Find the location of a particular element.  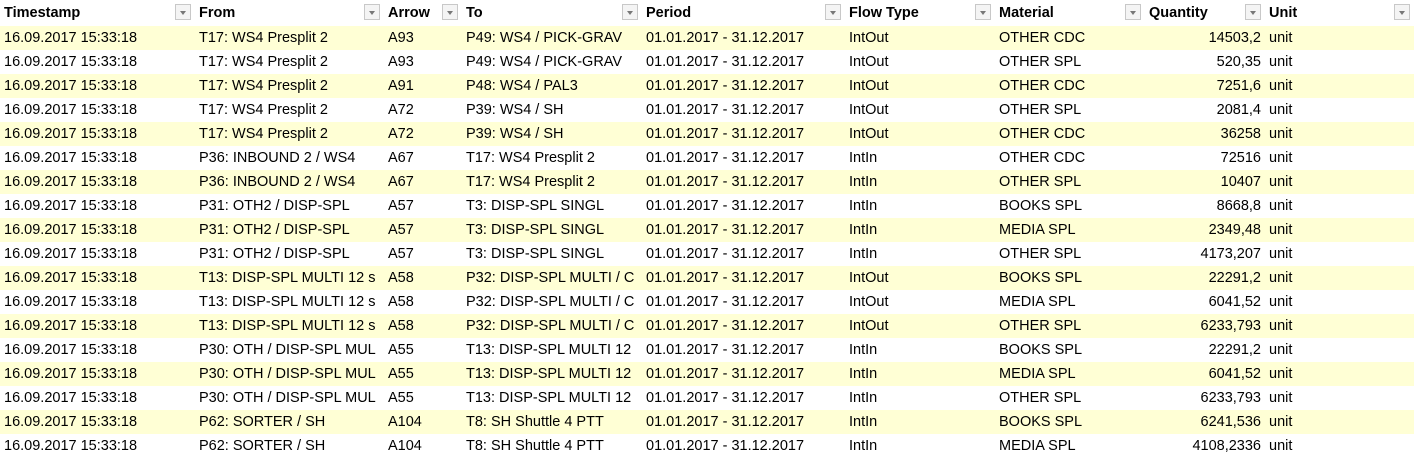

cell-to: T8: SH Shuttle 4 PTT is located at coordinates (552, 422).